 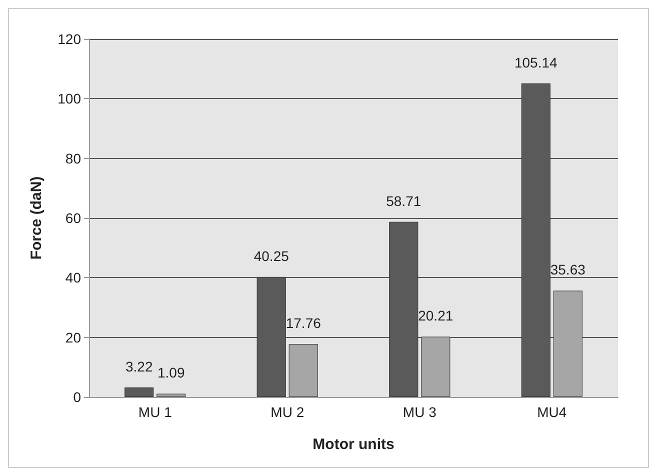 What do you see at coordinates (70, 98) in the screenshot?
I see `y-tick-label: 100` at bounding box center [70, 98].